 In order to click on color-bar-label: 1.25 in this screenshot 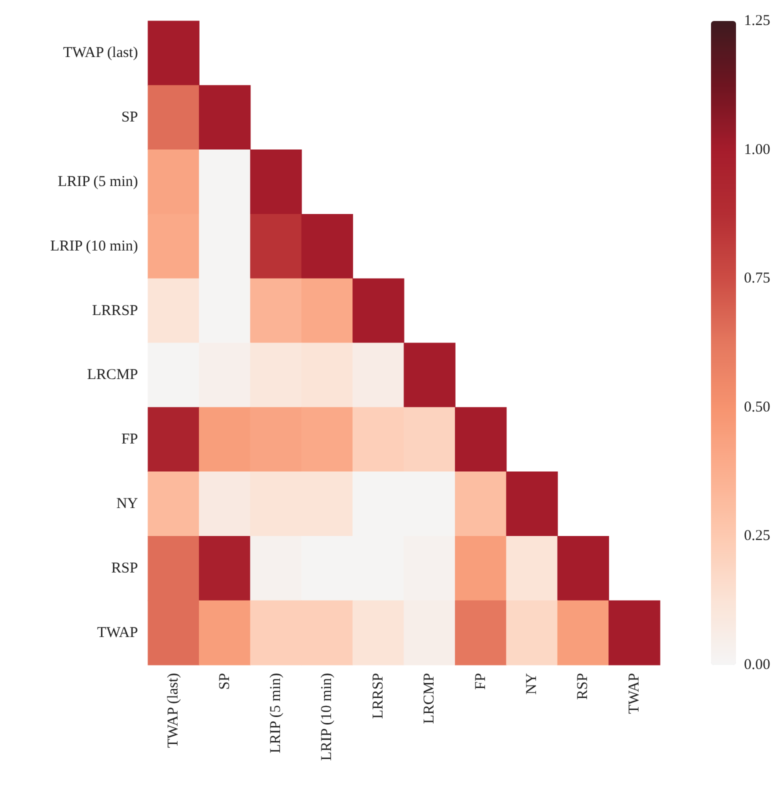, I will do `click(757, 21)`.